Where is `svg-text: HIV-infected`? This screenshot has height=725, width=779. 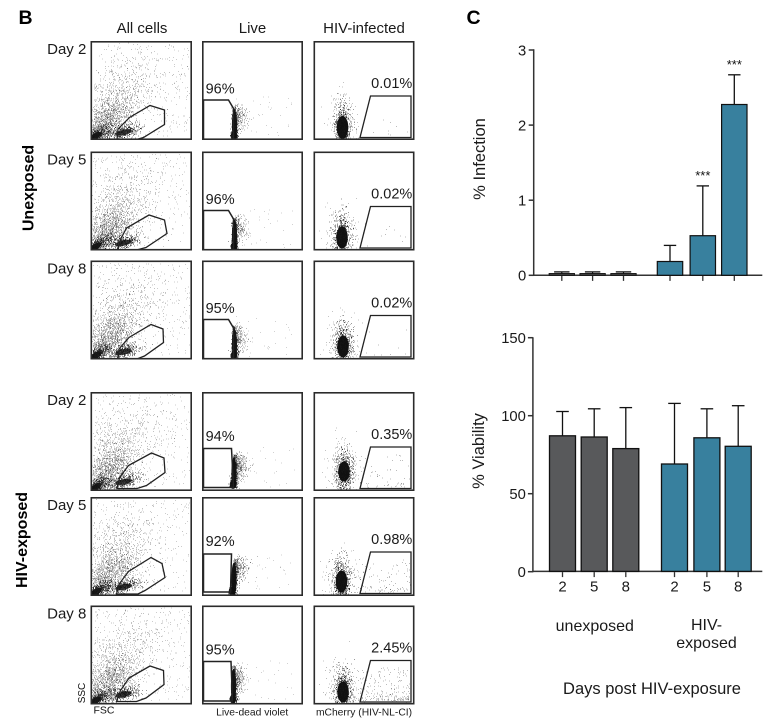 svg-text: HIV-infected is located at coordinates (364, 28).